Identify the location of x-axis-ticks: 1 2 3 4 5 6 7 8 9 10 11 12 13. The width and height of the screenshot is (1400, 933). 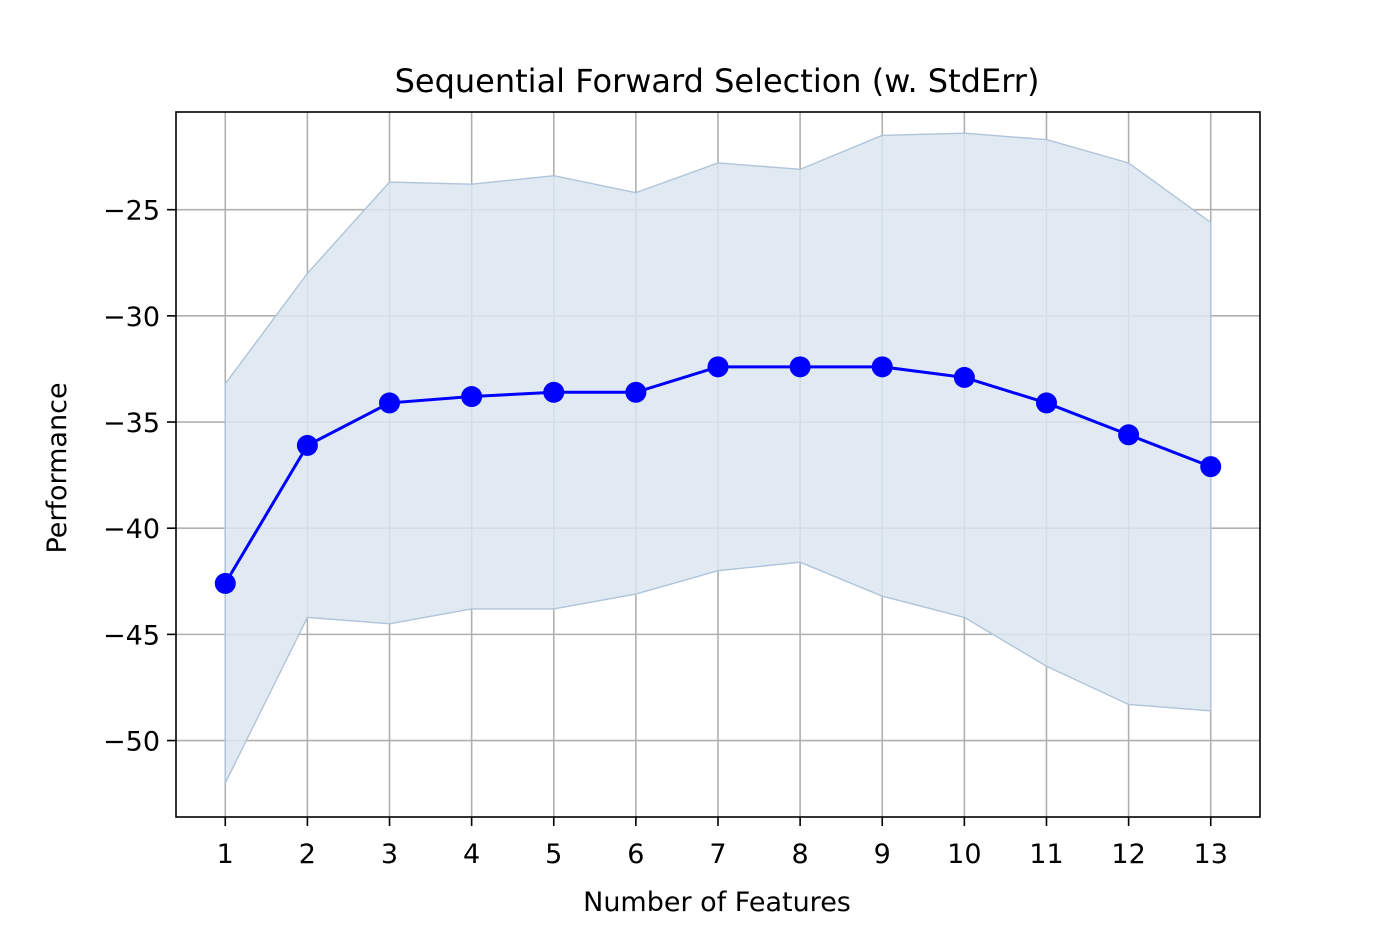
(722, 843).